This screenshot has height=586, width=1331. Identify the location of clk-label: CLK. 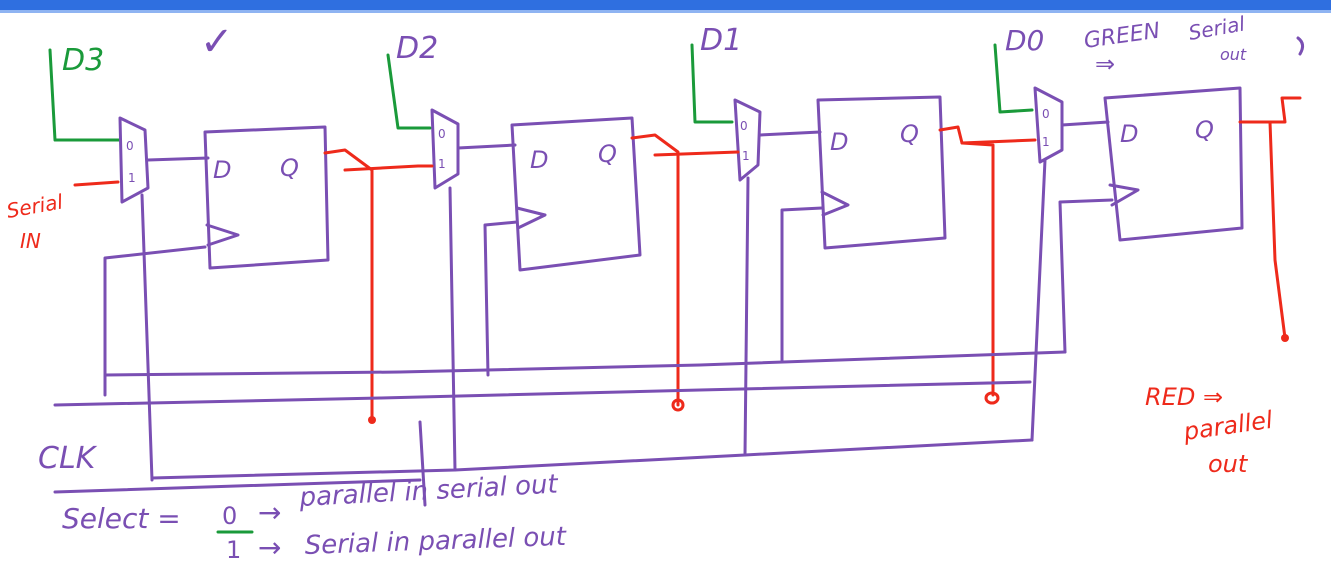
(68, 458).